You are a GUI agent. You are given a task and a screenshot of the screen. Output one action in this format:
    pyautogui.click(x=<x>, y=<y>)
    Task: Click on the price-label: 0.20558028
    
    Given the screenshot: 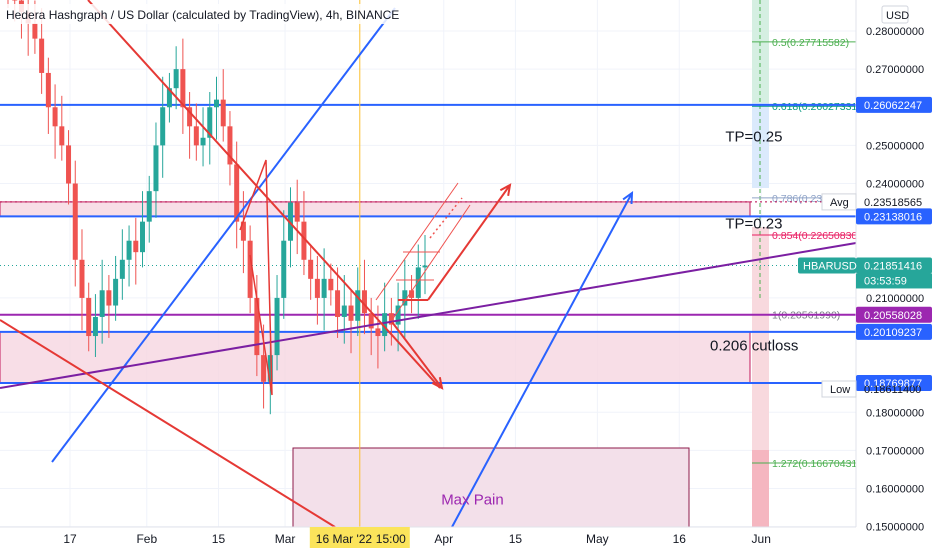 What is the action you would take?
    pyautogui.click(x=893, y=316)
    